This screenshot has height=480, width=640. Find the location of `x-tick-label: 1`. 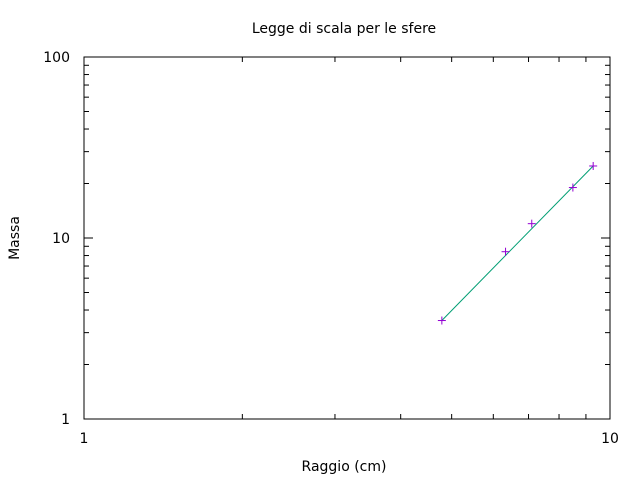

x-tick-label: 1 is located at coordinates (84, 439).